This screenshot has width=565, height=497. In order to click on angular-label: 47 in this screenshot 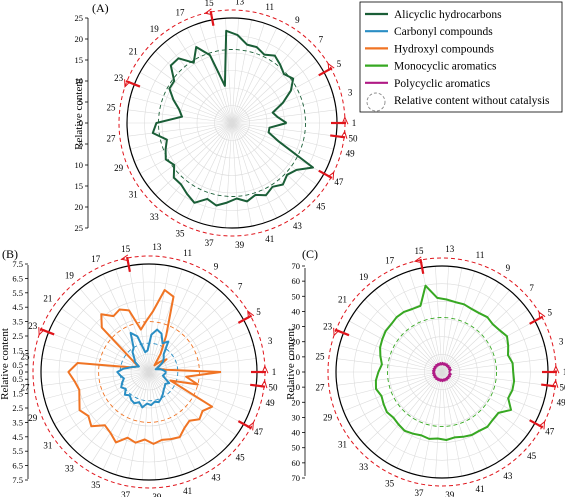, I will do `click(550, 431)`.